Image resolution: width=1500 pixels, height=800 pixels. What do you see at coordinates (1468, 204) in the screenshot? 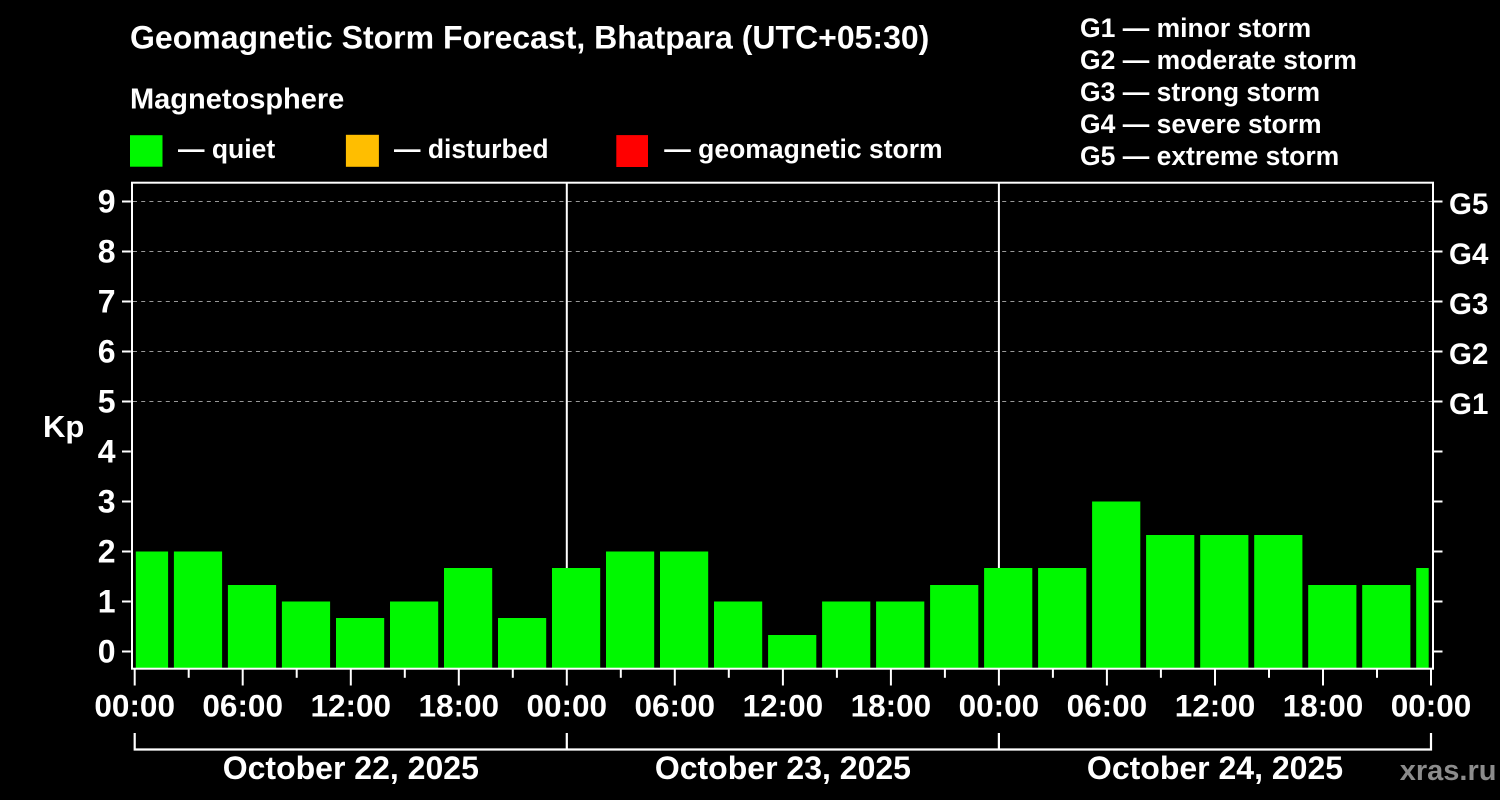
I see `svg-text: G5` at bounding box center [1468, 204].